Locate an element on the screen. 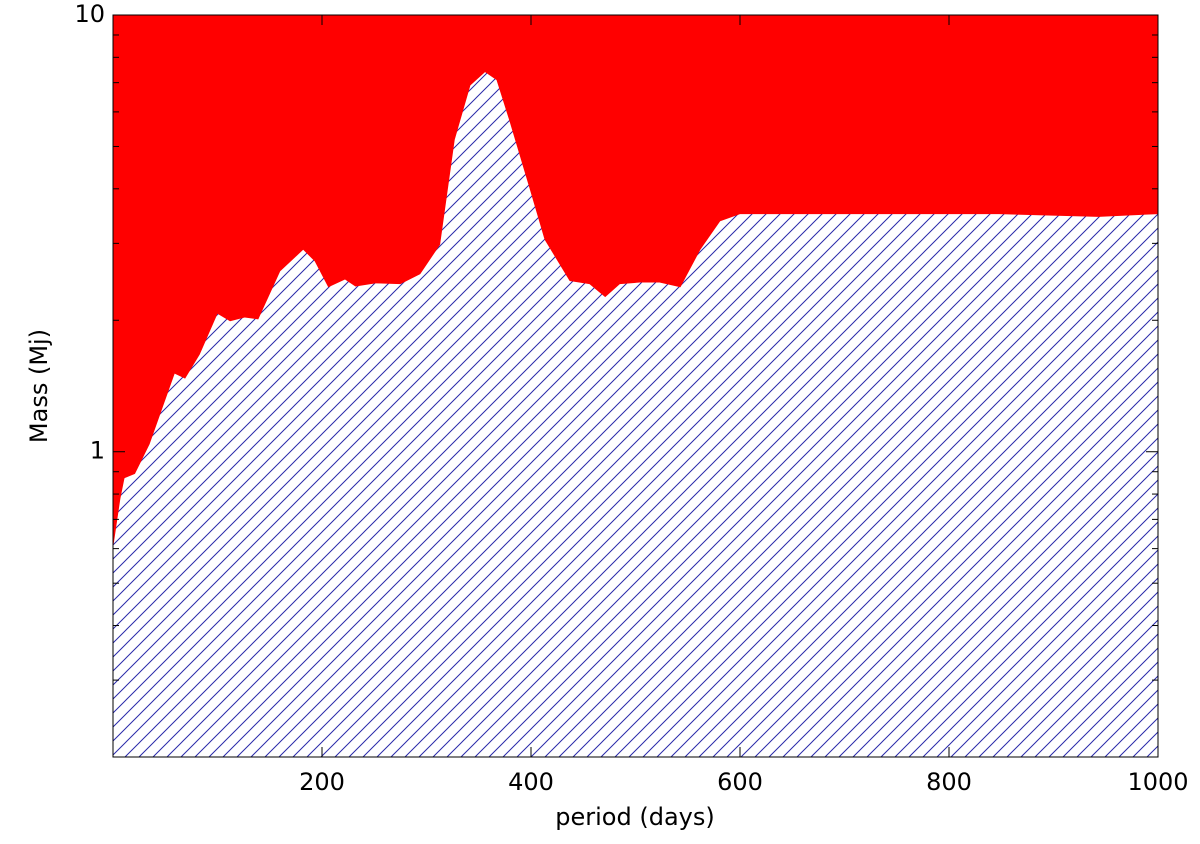 Image resolution: width=1200 pixels, height=844 pixels. y-axis-label: Mass (Mj) is located at coordinates (39, 386).